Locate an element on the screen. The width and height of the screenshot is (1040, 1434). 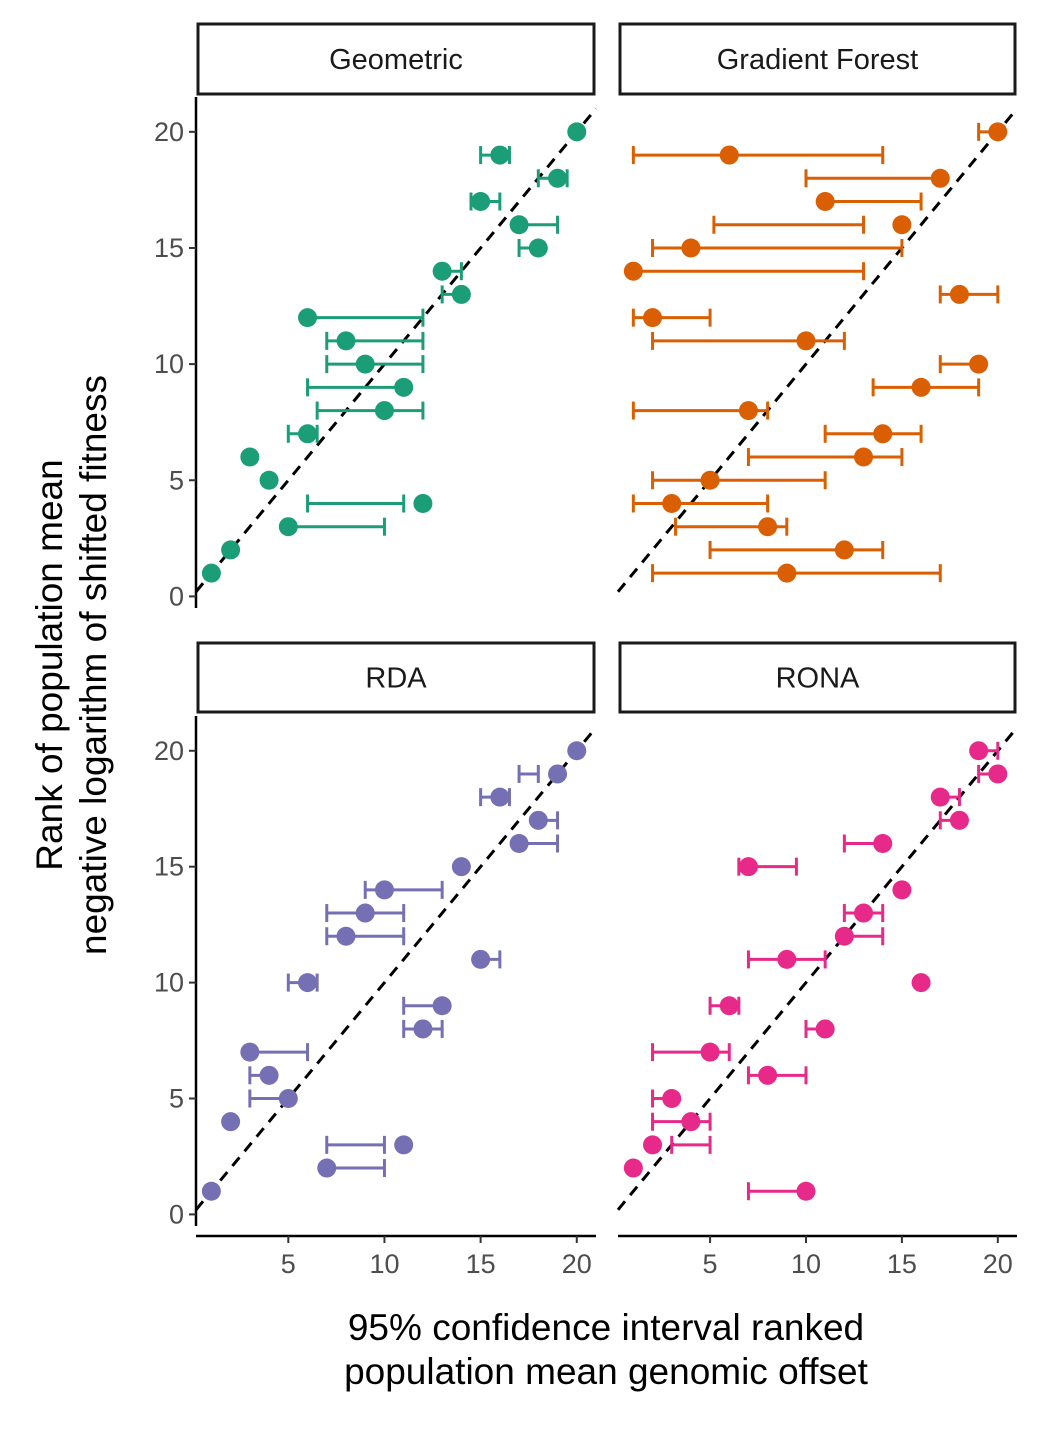
facet-title-gradient-forest: Gradient Forest is located at coordinates (817, 60).